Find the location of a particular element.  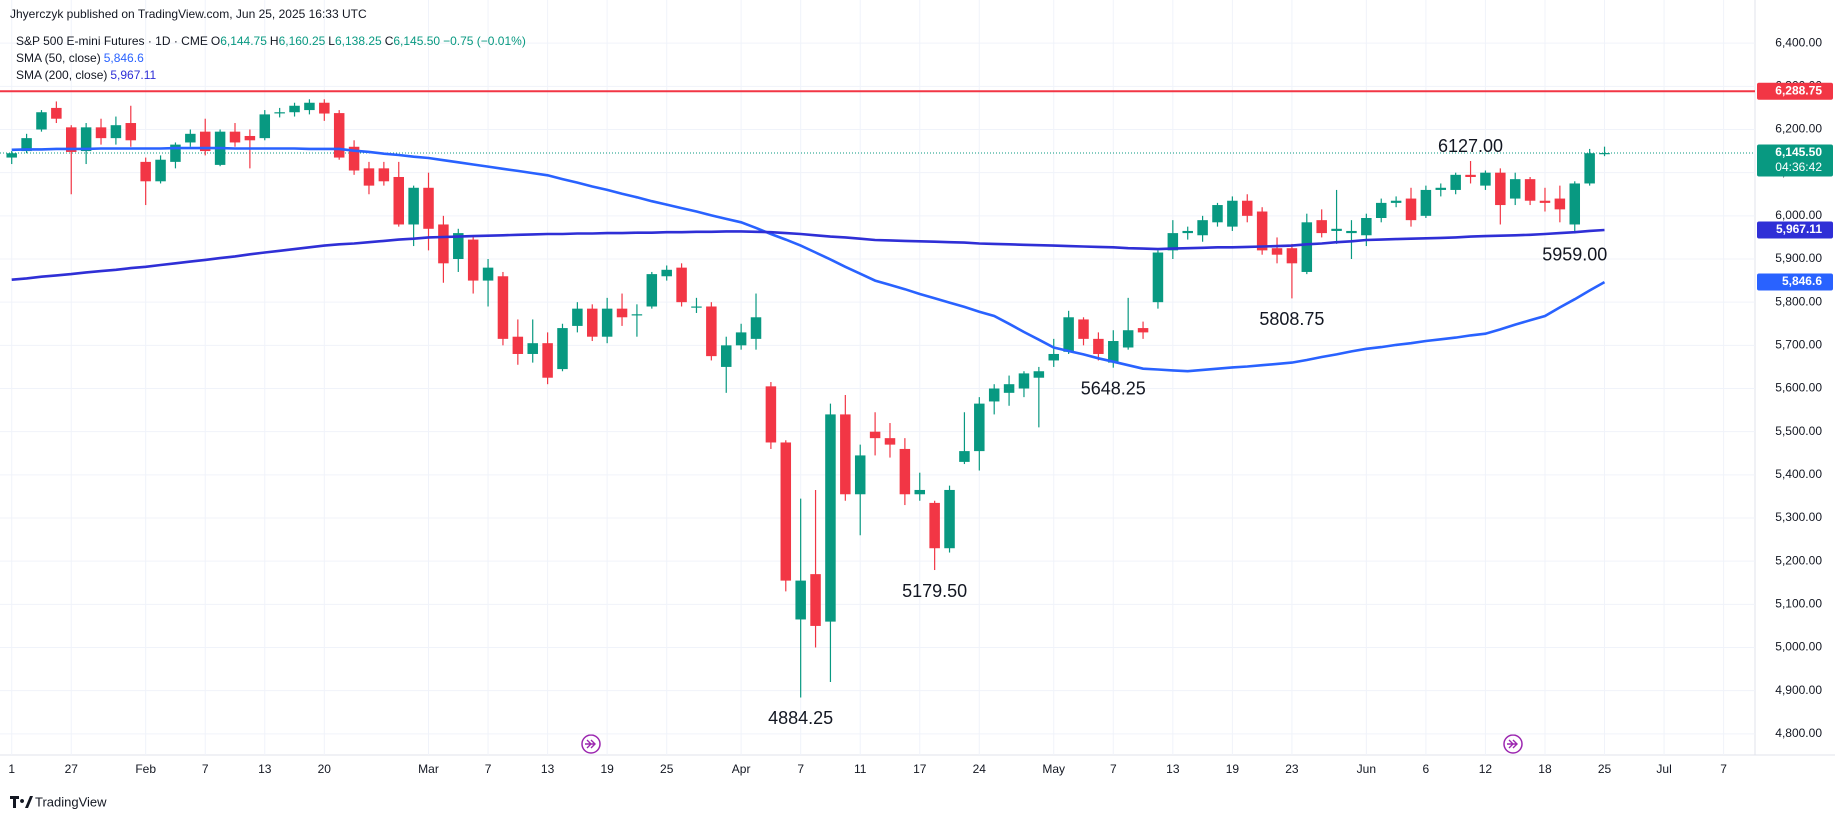

y-tick-label: 6,000.00 is located at coordinates (1798, 215).